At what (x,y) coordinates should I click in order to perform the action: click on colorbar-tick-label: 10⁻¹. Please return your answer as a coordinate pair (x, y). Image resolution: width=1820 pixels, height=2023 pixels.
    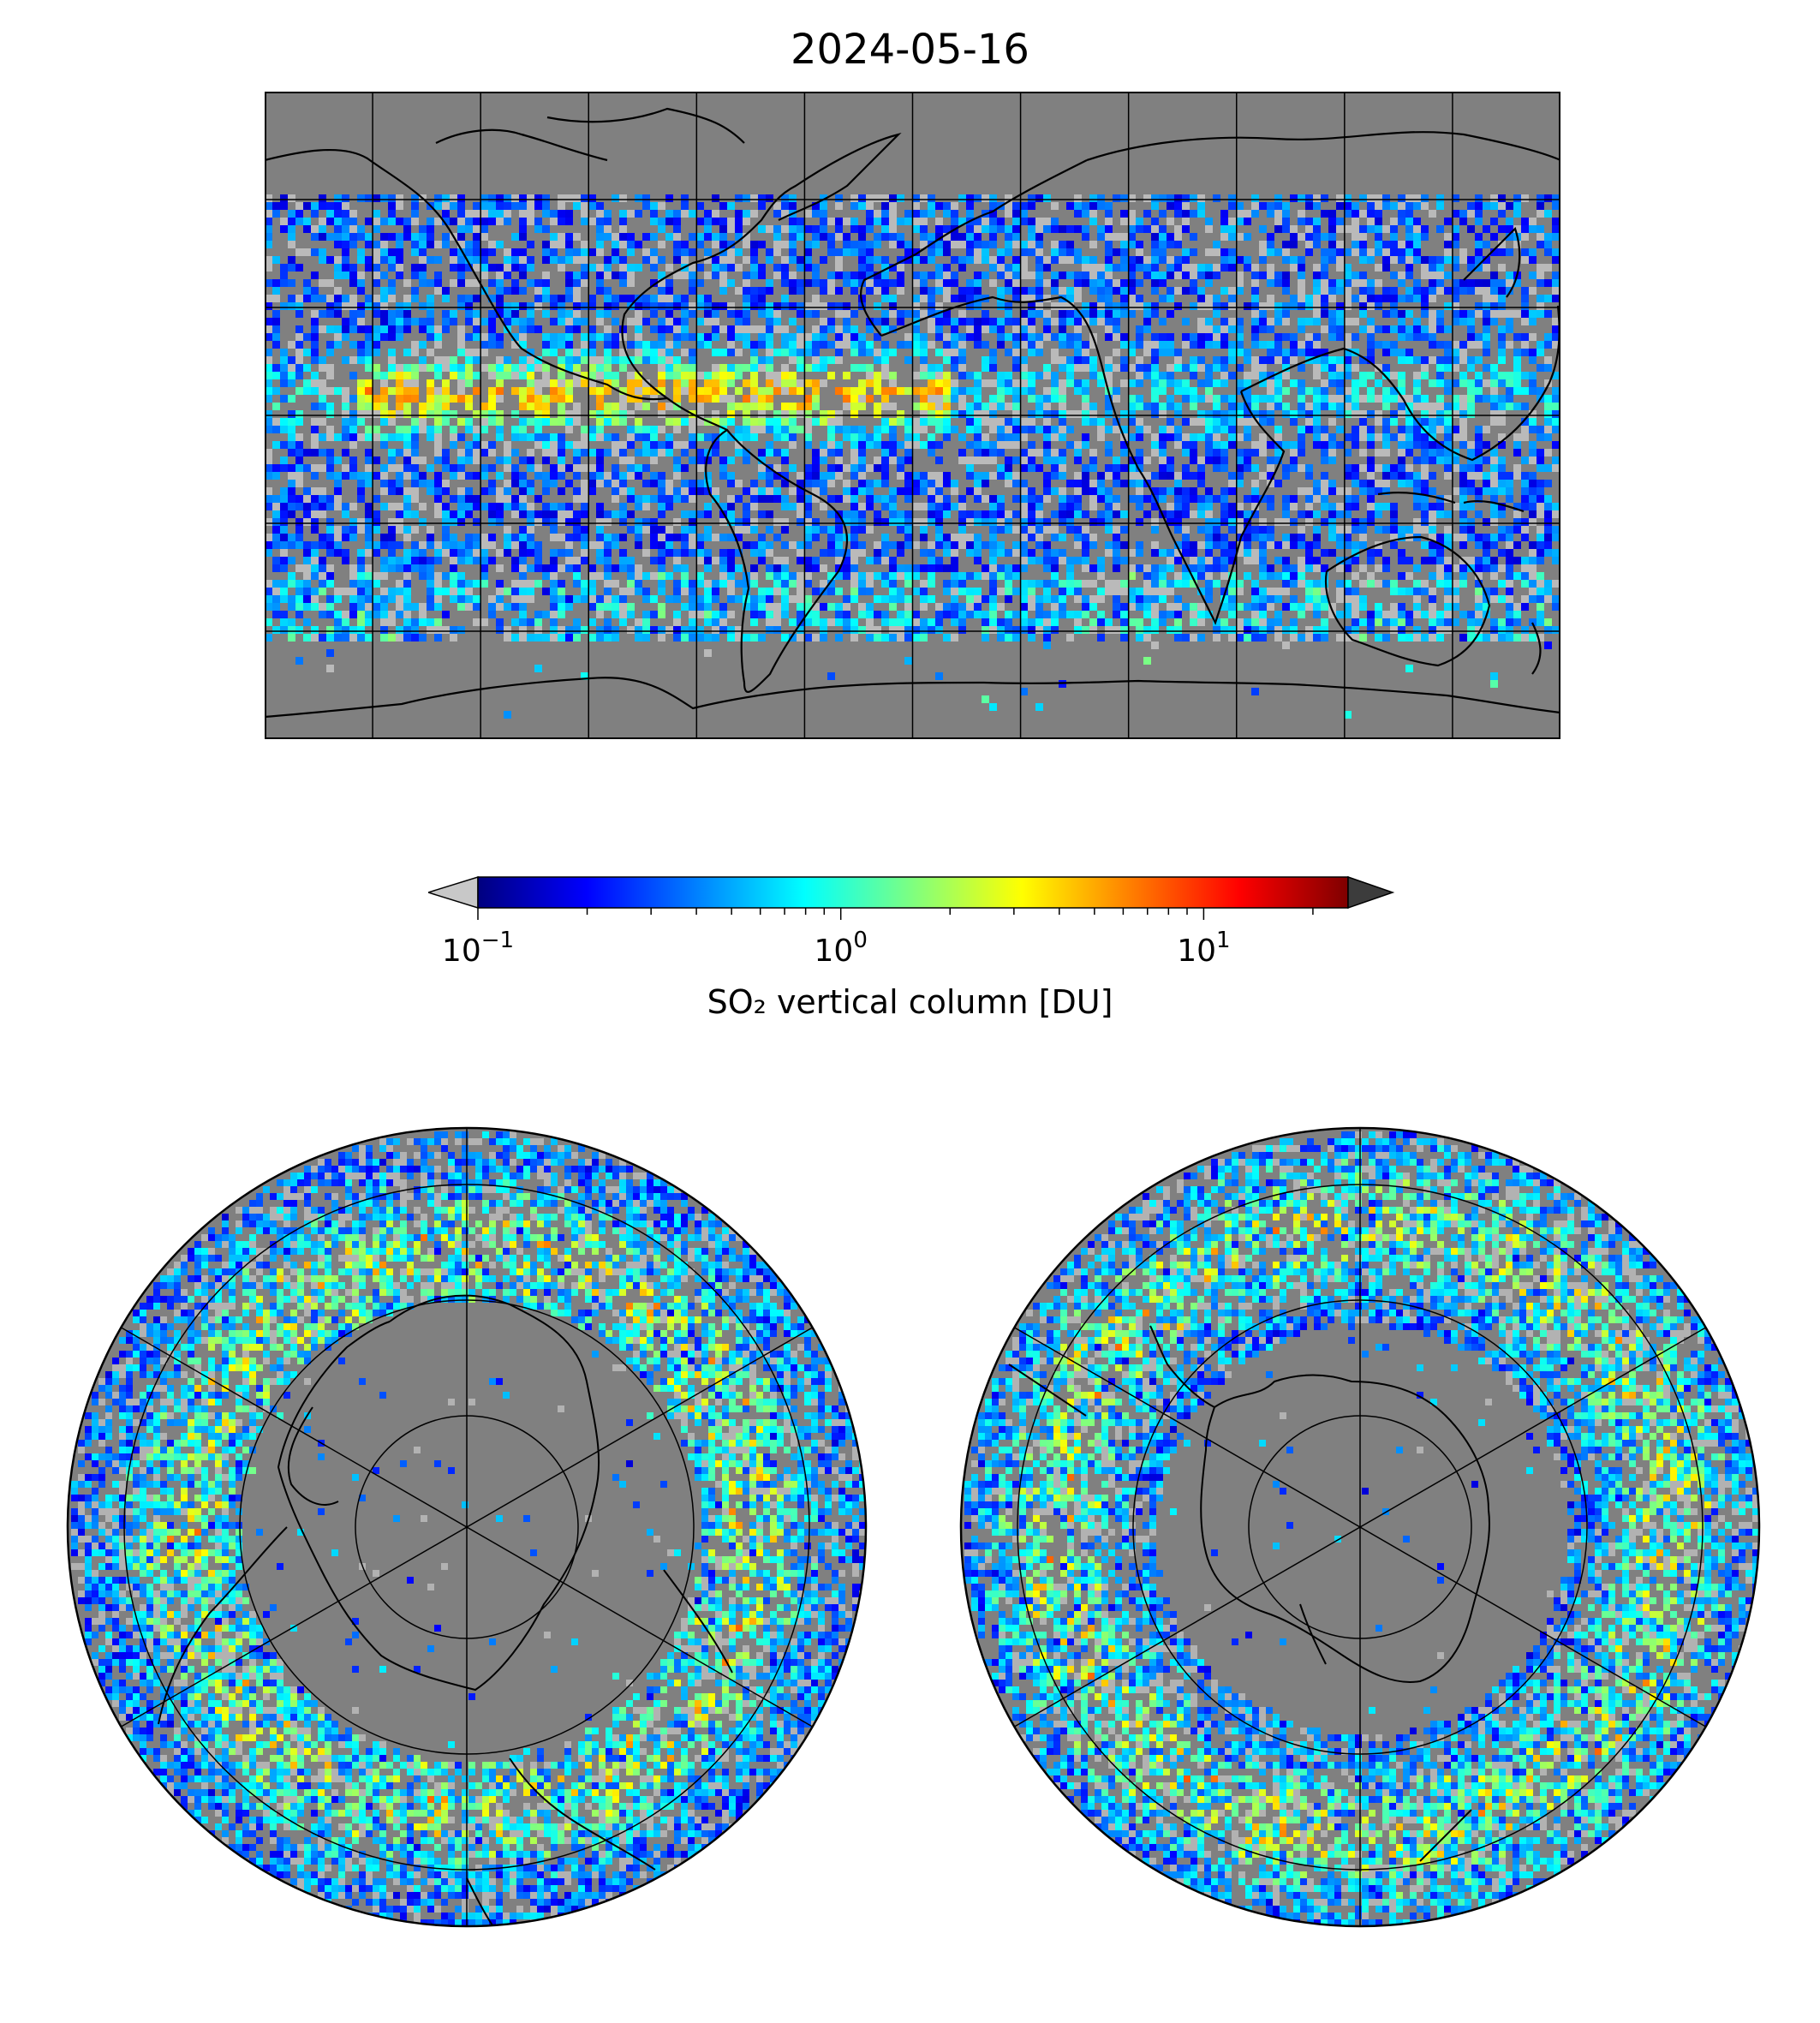
    Looking at the image, I should click on (478, 948).